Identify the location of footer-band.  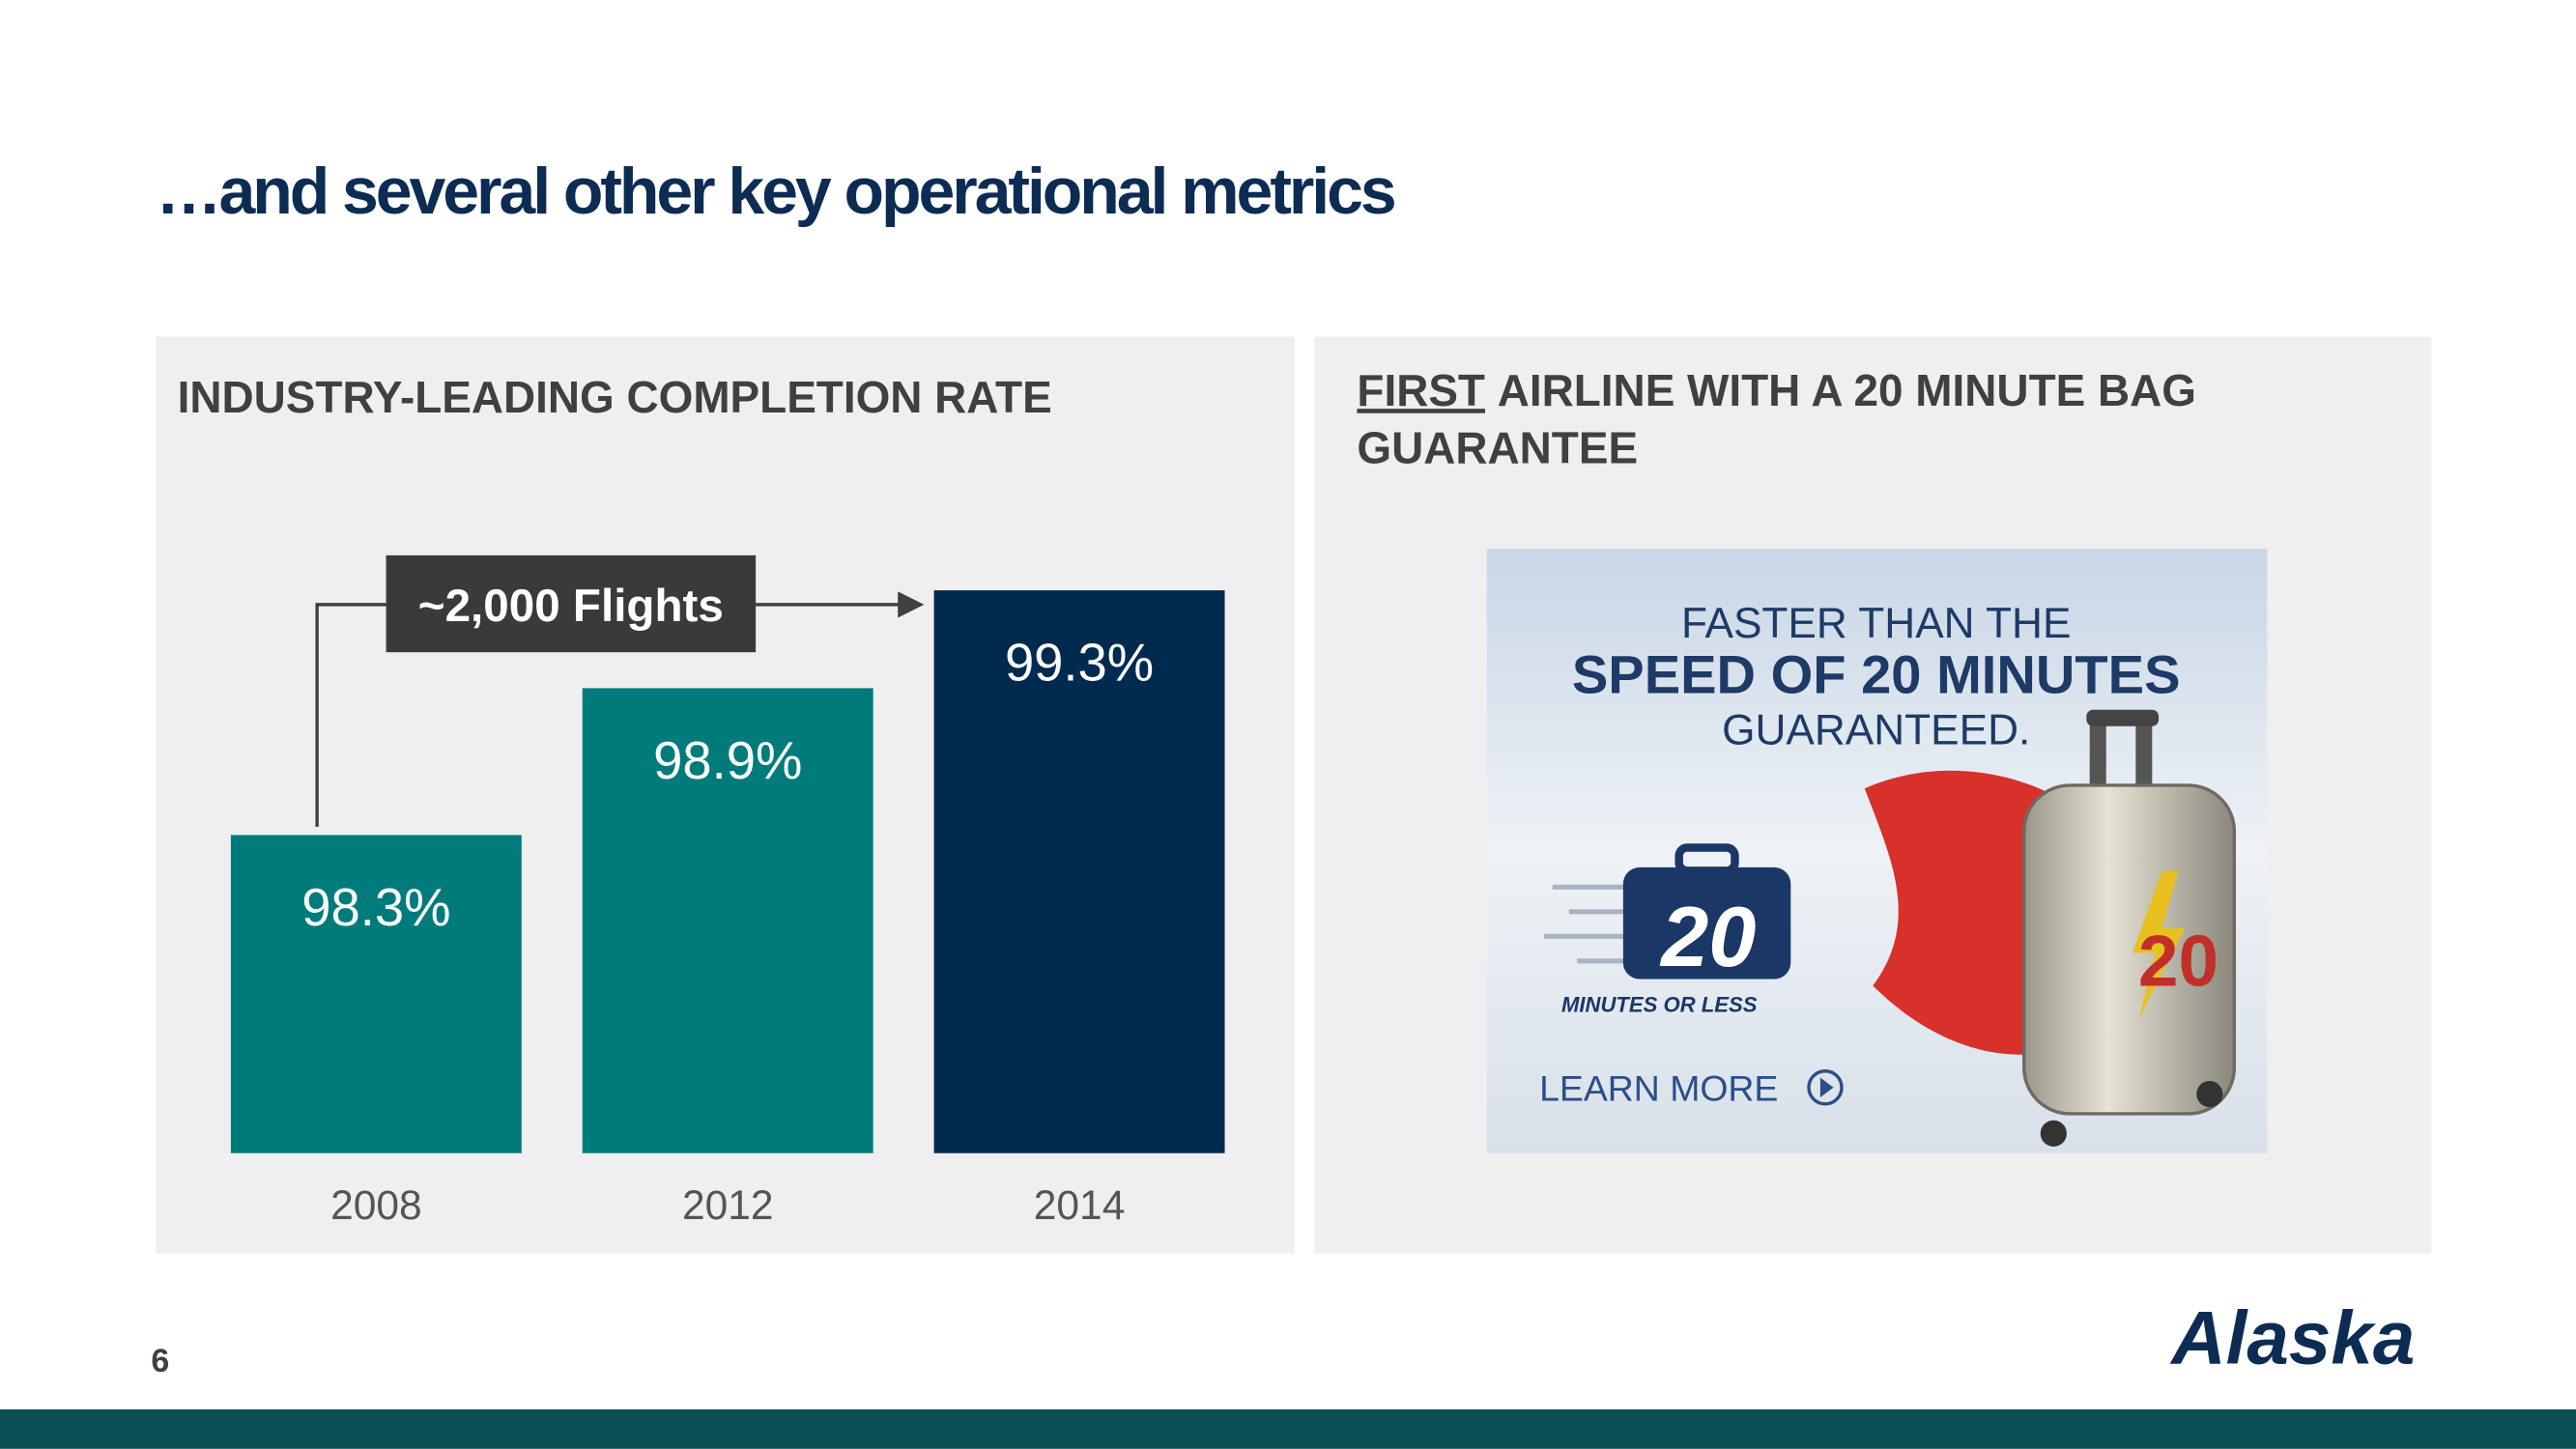
(1288, 1429).